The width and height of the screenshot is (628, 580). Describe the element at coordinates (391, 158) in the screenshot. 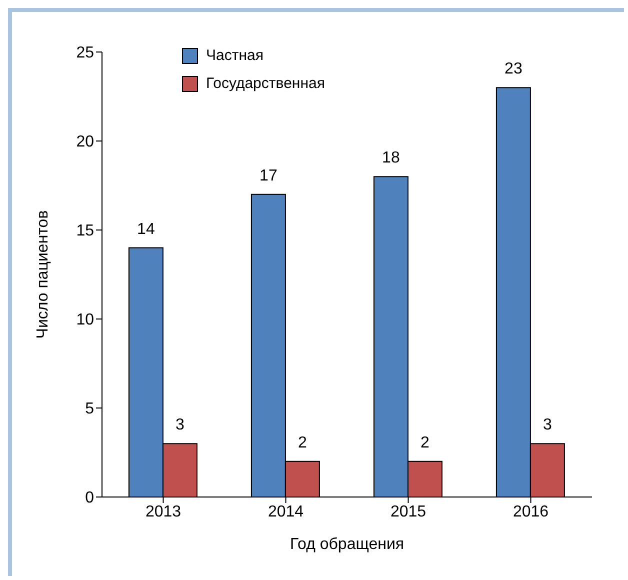

I see `data-label: 18` at that location.